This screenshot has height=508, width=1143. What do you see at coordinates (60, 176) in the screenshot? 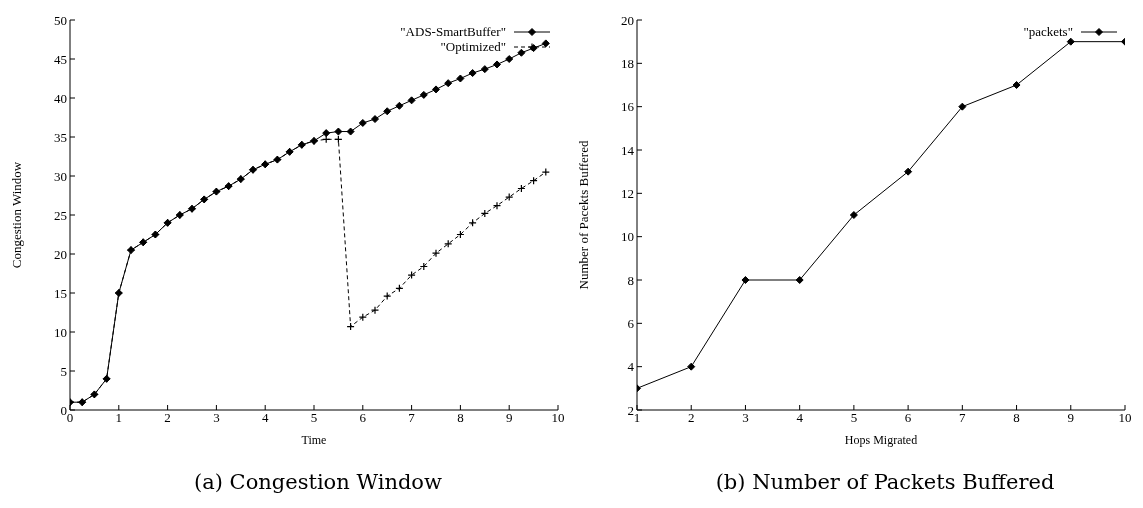
I see `y-tick-label: 30` at bounding box center [60, 176].